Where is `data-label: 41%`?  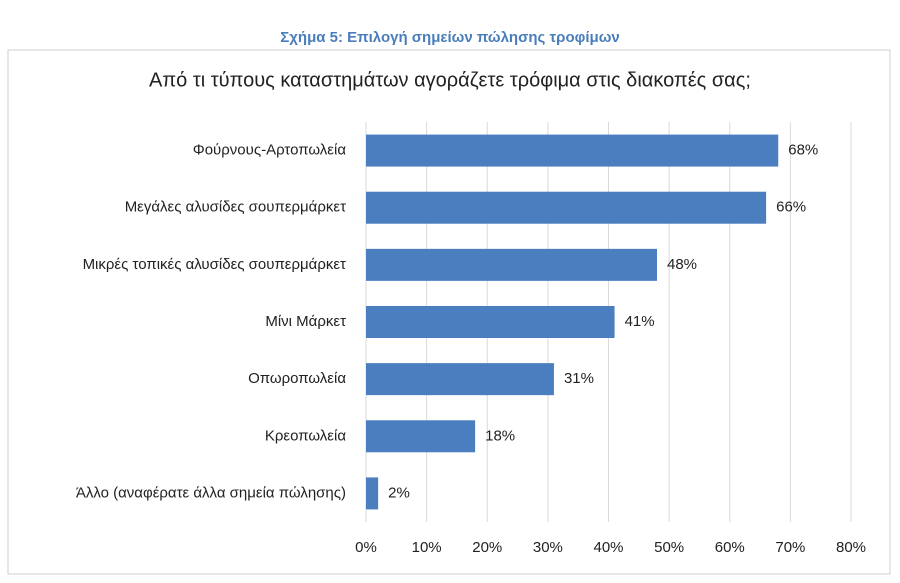 data-label: 41% is located at coordinates (640, 321).